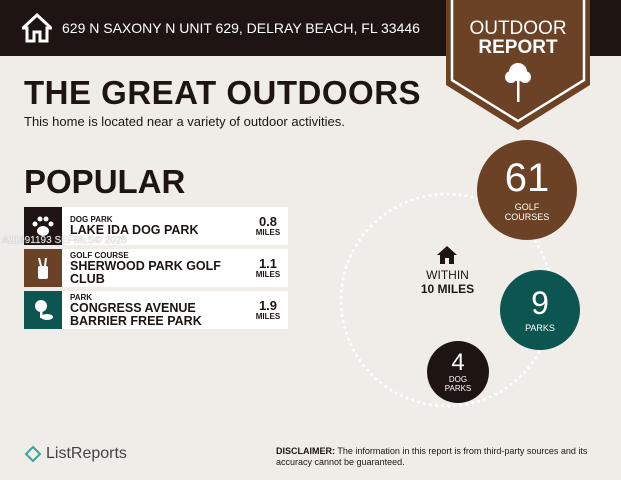 The height and width of the screenshot is (480, 621). I want to click on popular-heading: POPULAR, so click(105, 181).